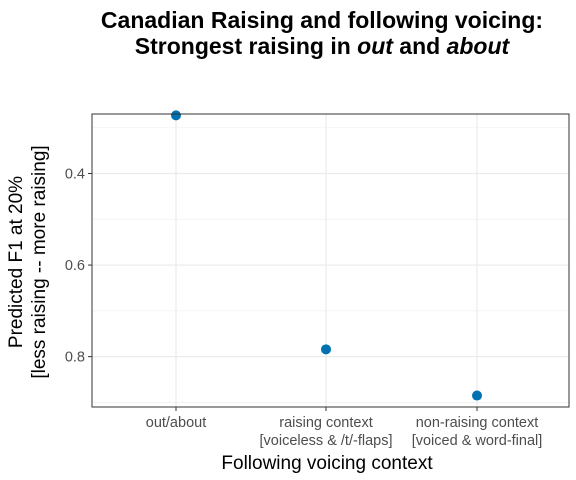 The width and height of the screenshot is (576, 480). What do you see at coordinates (477, 441) in the screenshot?
I see `x-tick-label-2-line2: [voiced & word-final]` at bounding box center [477, 441].